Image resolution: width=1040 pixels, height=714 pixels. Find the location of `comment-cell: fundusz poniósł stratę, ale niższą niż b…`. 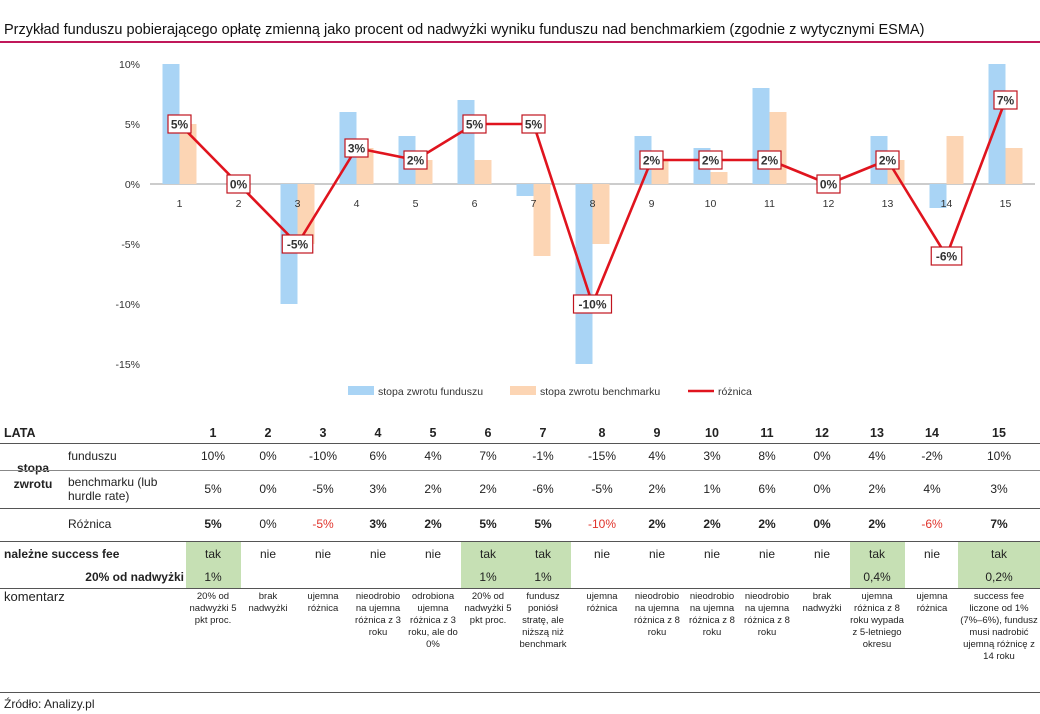

comment-cell: fundusz poniósł stratę, ale niższą niż b… is located at coordinates (543, 620).